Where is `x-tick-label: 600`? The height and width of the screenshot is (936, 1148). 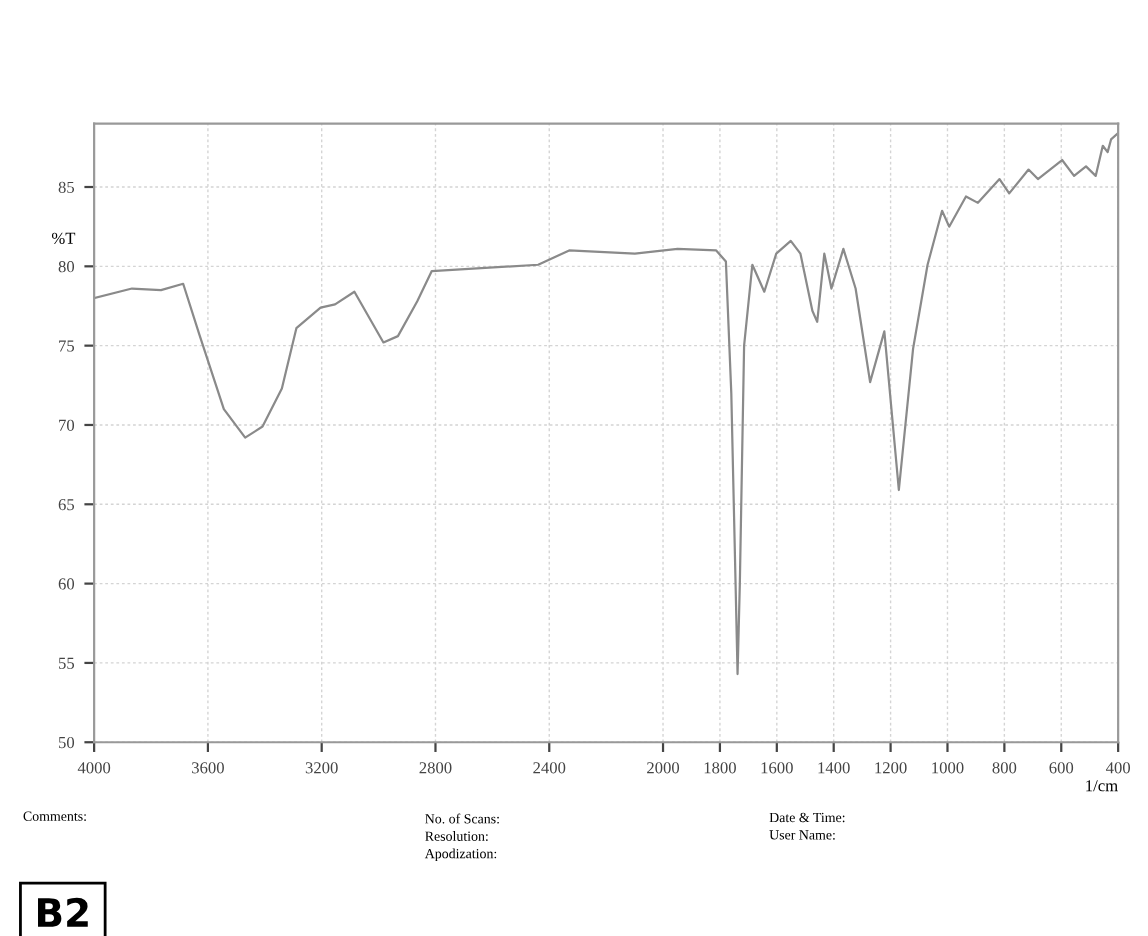
x-tick-label: 600 is located at coordinates (1061, 768).